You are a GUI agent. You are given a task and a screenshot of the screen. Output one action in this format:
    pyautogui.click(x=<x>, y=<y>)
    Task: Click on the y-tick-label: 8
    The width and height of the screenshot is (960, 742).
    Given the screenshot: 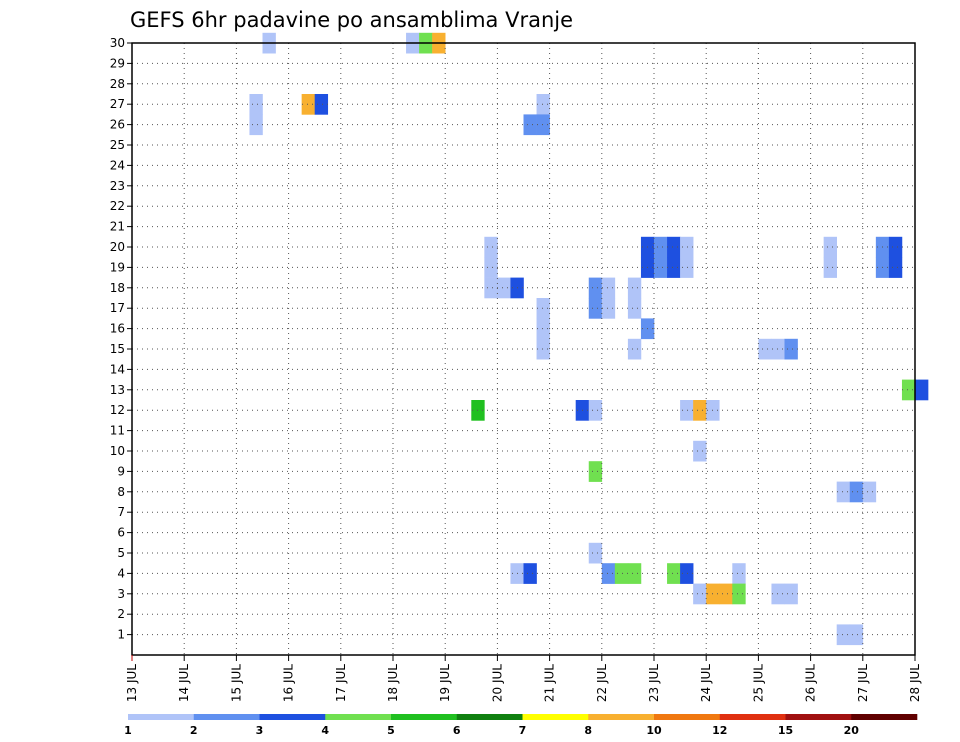 What is the action you would take?
    pyautogui.click(x=121, y=492)
    